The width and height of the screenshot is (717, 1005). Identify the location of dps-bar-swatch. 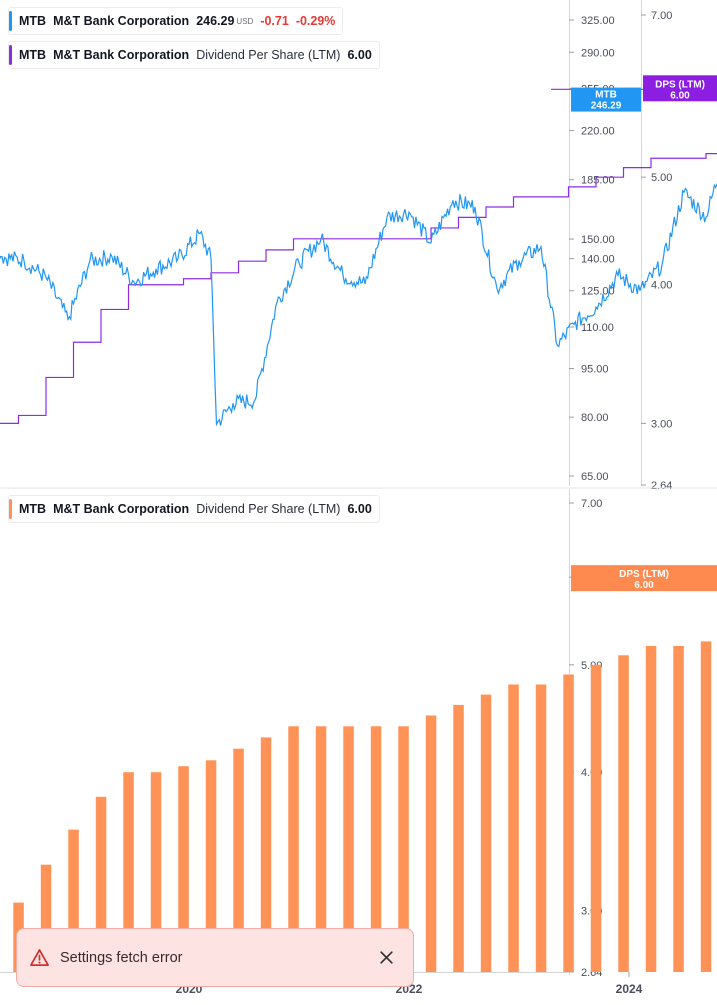
(10, 509).